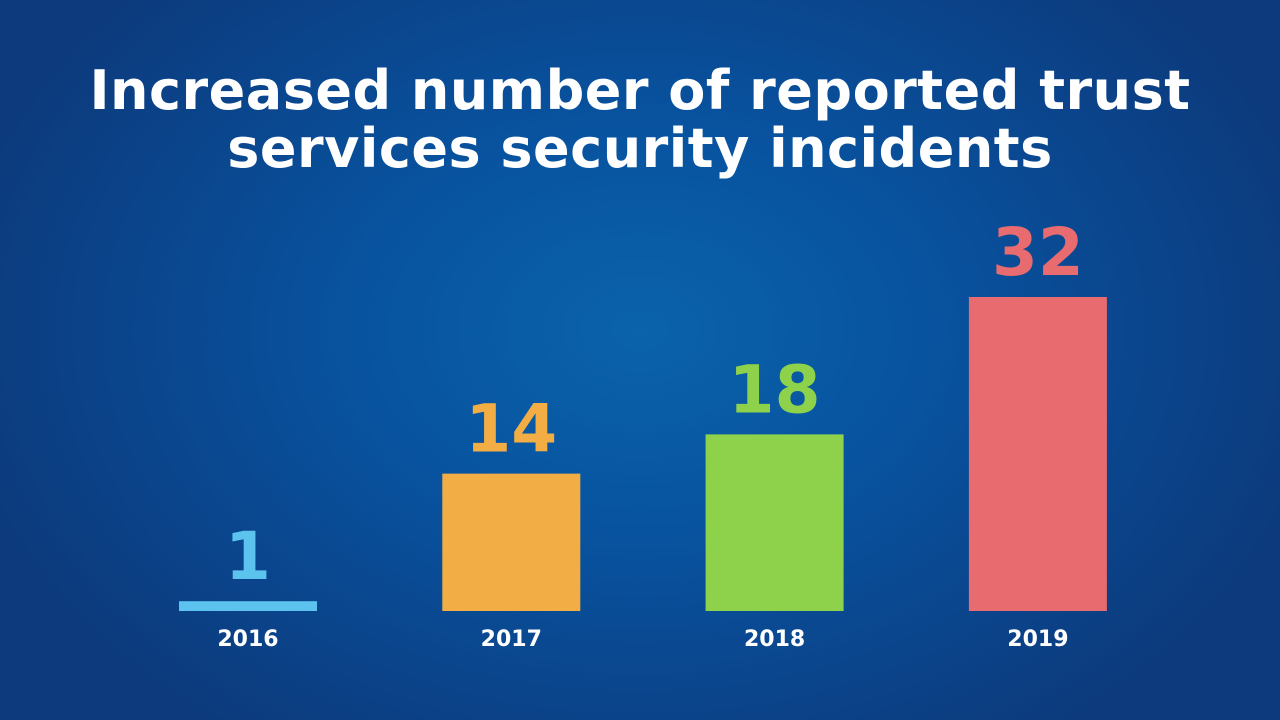  I want to click on chart-title-line-1: Increased number of reported trust, so click(640, 90).